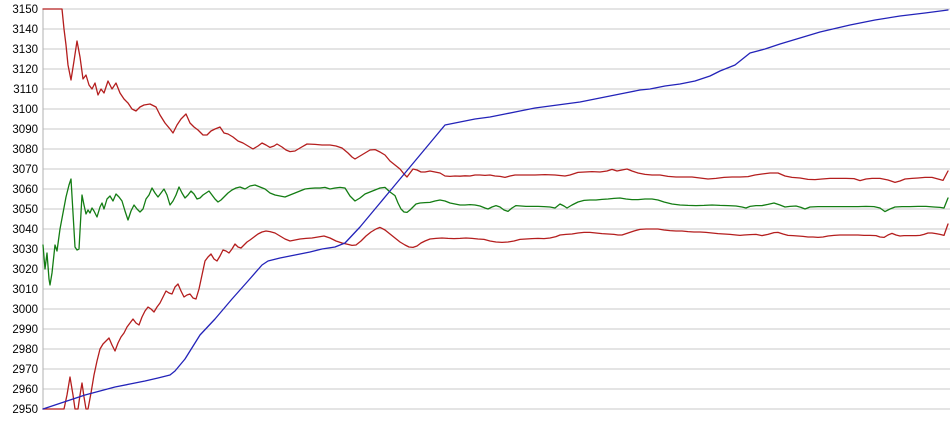  Describe the element at coordinates (25, 70) in the screenshot. I see `y-tick-label-3120: 3120` at that location.